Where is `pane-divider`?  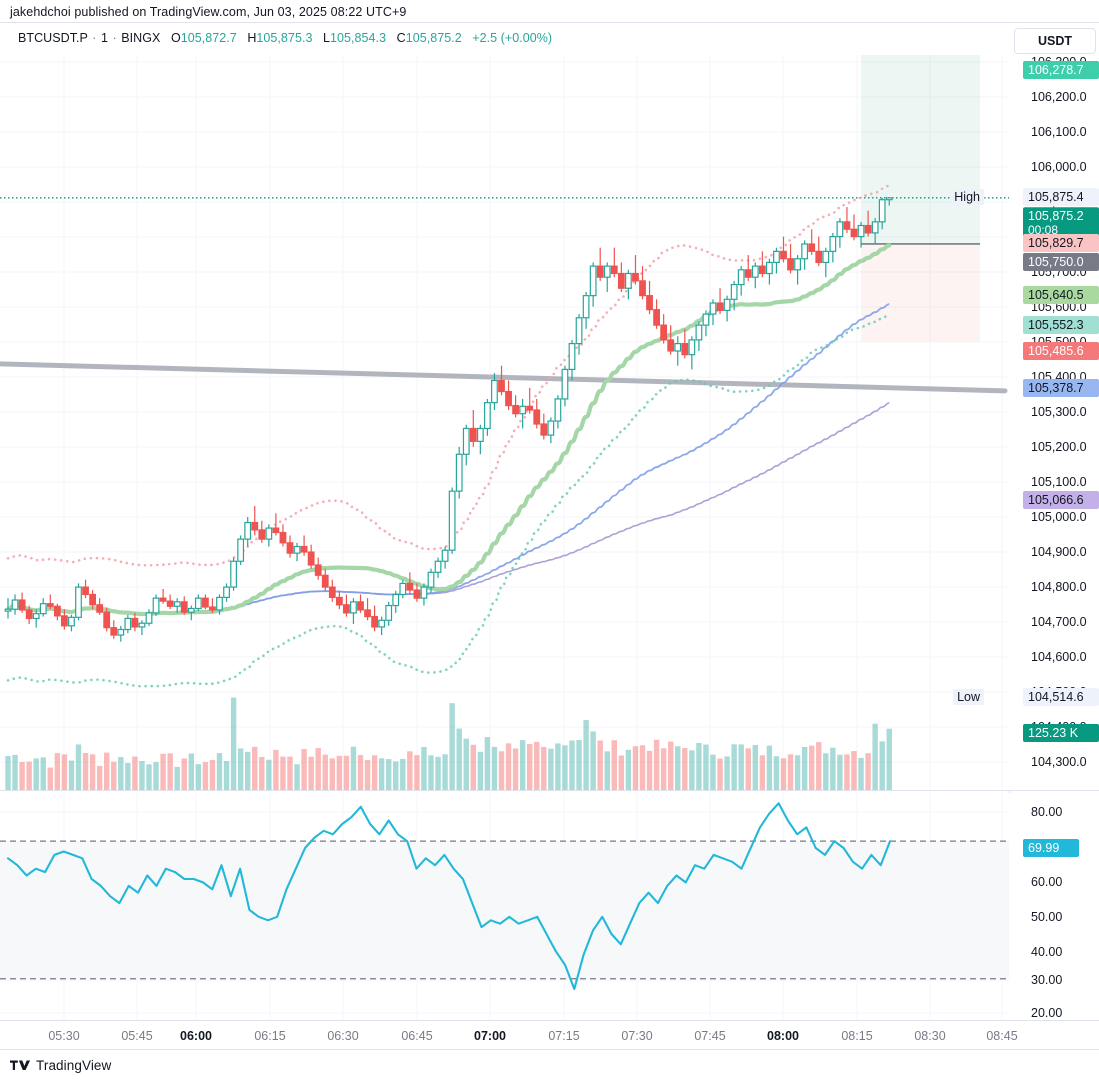 pane-divider is located at coordinates (549, 790).